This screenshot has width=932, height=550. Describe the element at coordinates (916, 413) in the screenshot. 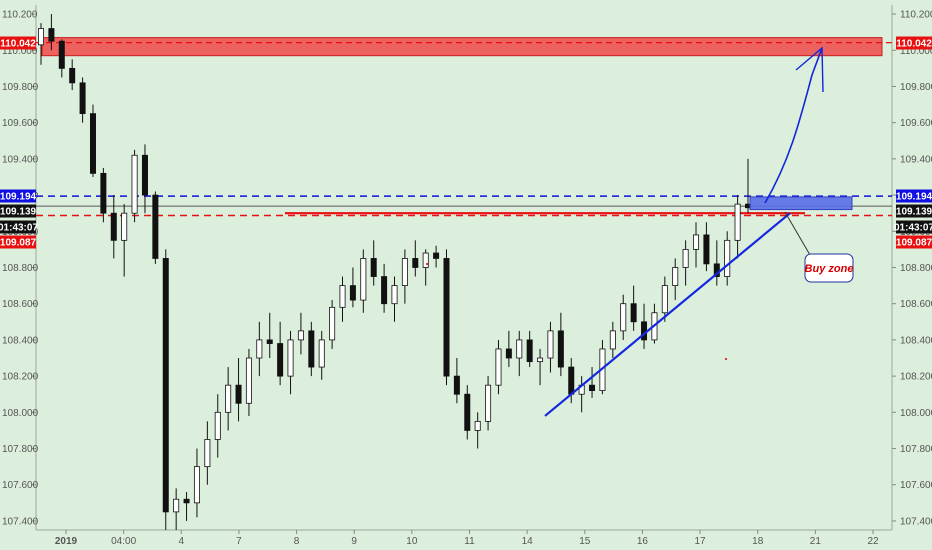

I see `y-tick-label-right: 108.000` at that location.